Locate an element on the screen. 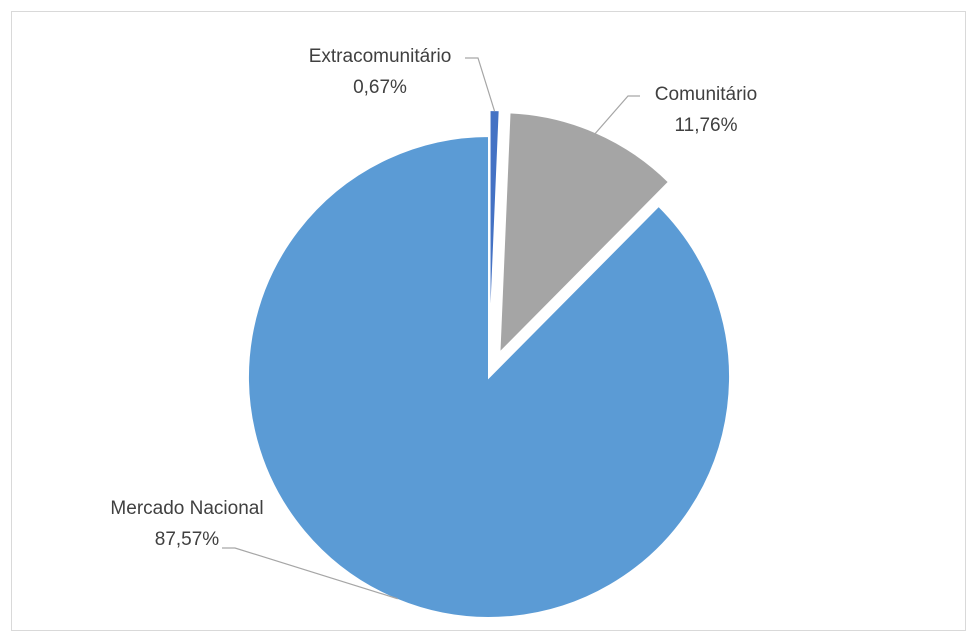  slice-label-extracomunitario-value: 0,67% is located at coordinates (380, 87).